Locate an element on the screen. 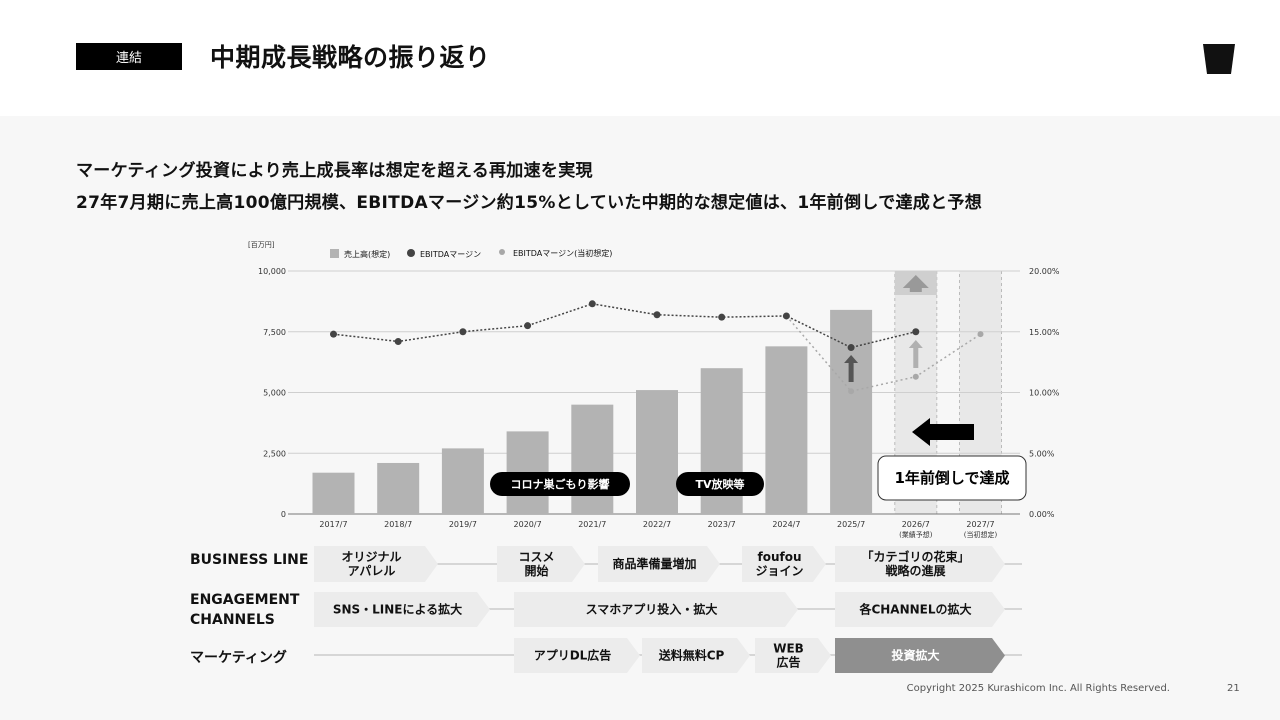 The image size is (1280, 720). covid-annotation-bg is located at coordinates (560, 484).